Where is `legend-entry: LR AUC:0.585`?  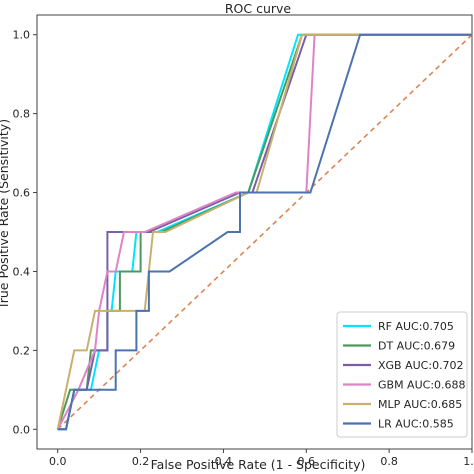
legend-entry: LR AUC:0.585 is located at coordinates (416, 424).